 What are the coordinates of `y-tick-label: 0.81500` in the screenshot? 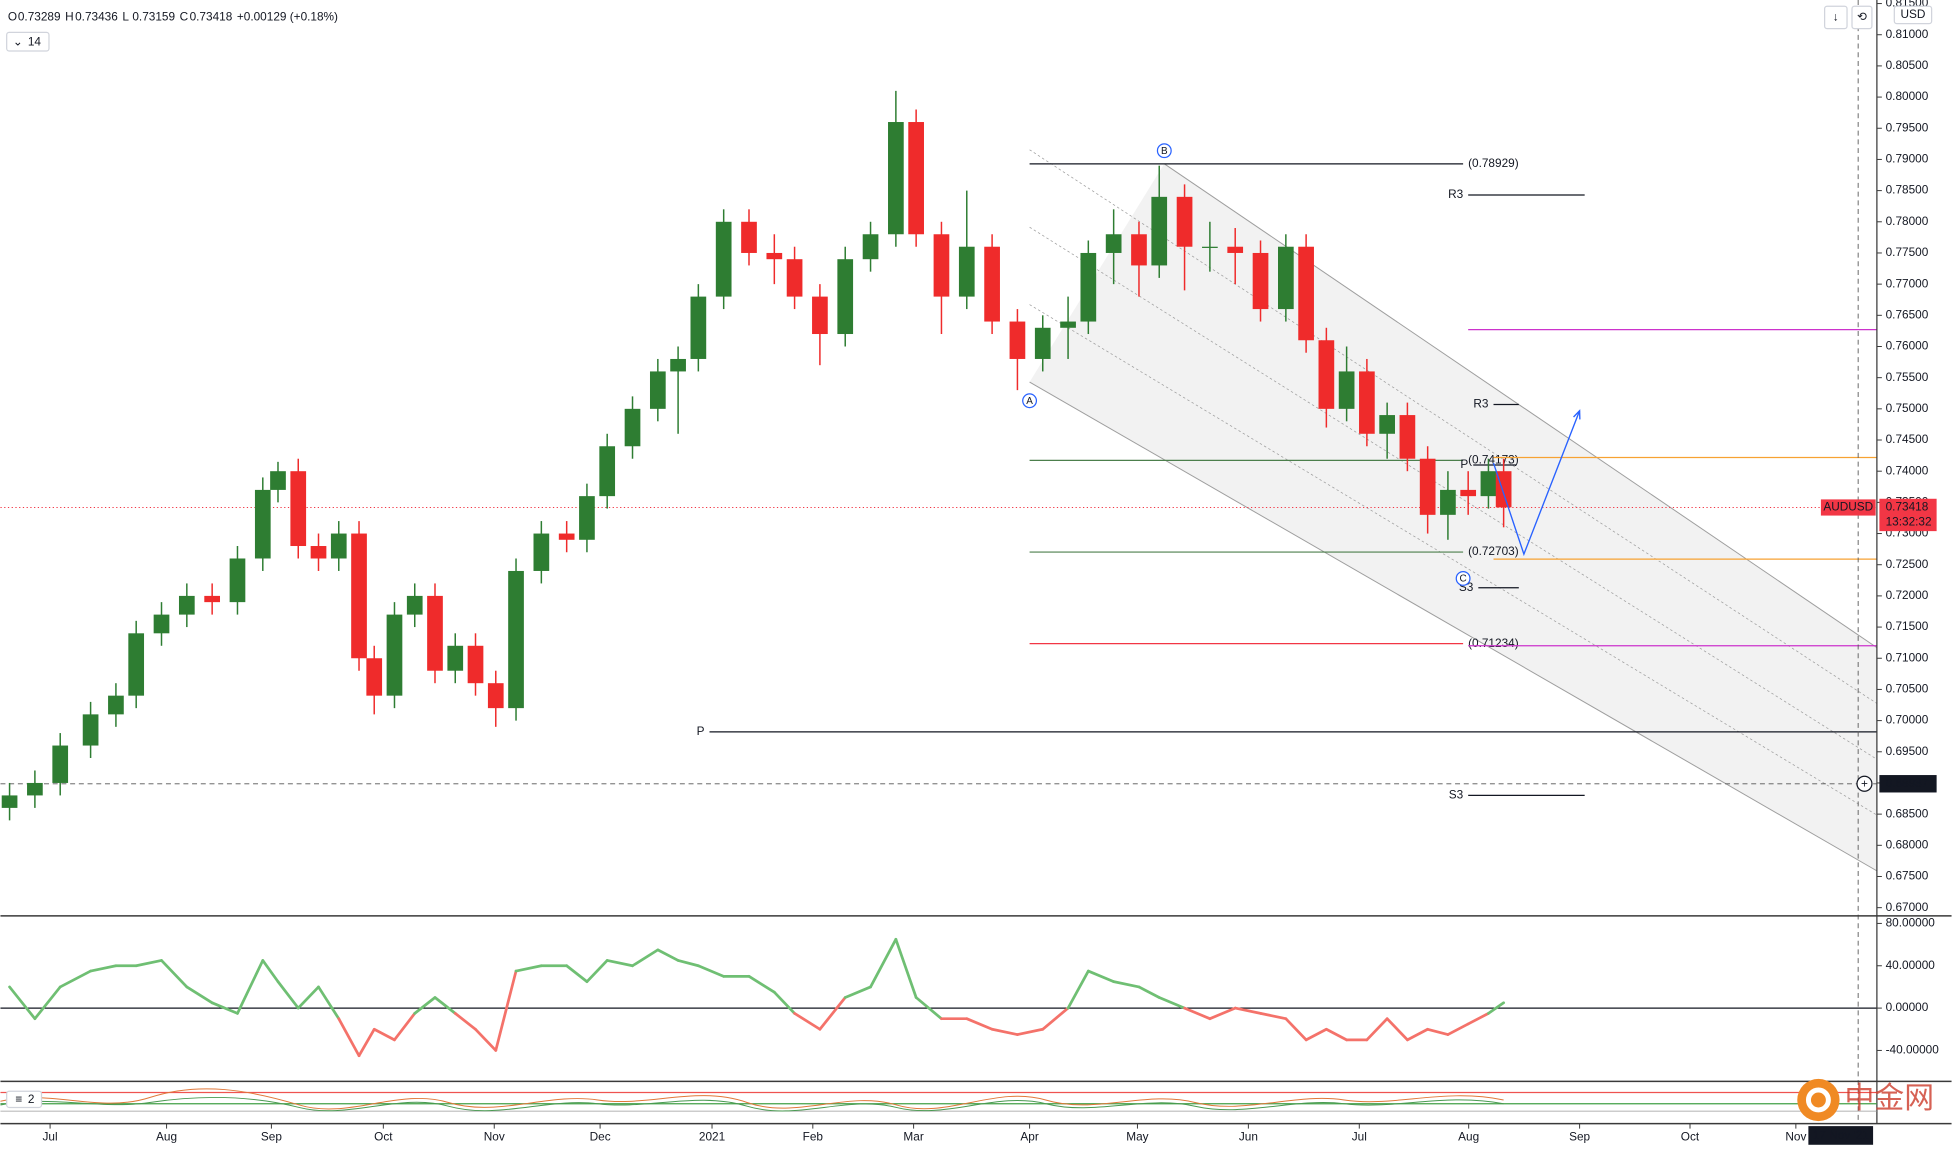 It's located at (1907, 5).